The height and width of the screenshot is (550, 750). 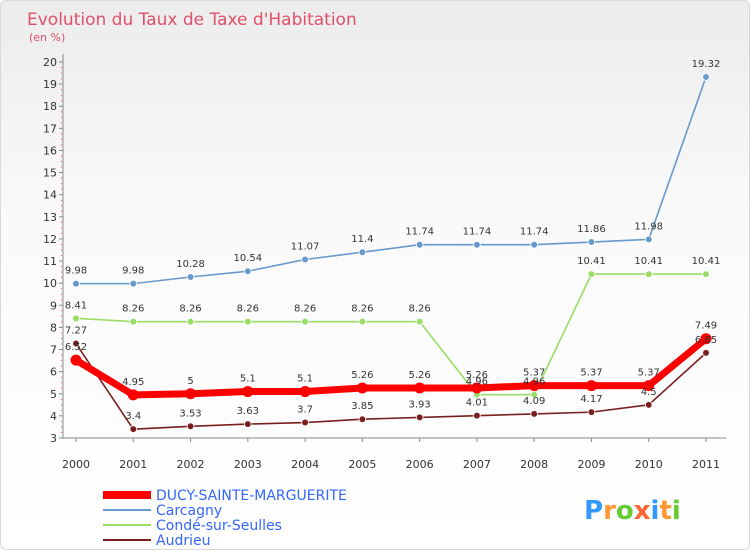 What do you see at coordinates (305, 464) in the screenshot?
I see `x-tick-label: 2004` at bounding box center [305, 464].